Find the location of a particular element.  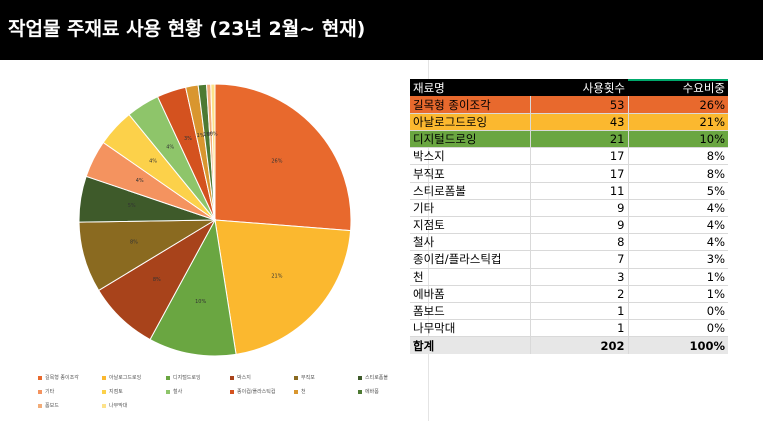

cell-material-name: 기타 is located at coordinates (470, 208).